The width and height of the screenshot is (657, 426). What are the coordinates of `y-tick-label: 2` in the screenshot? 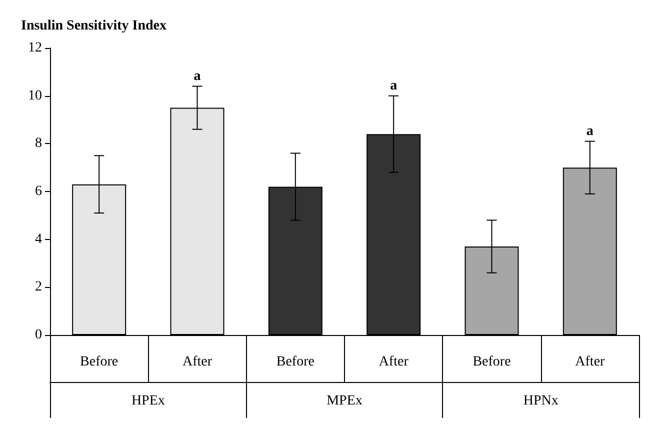 It's located at (38, 287).